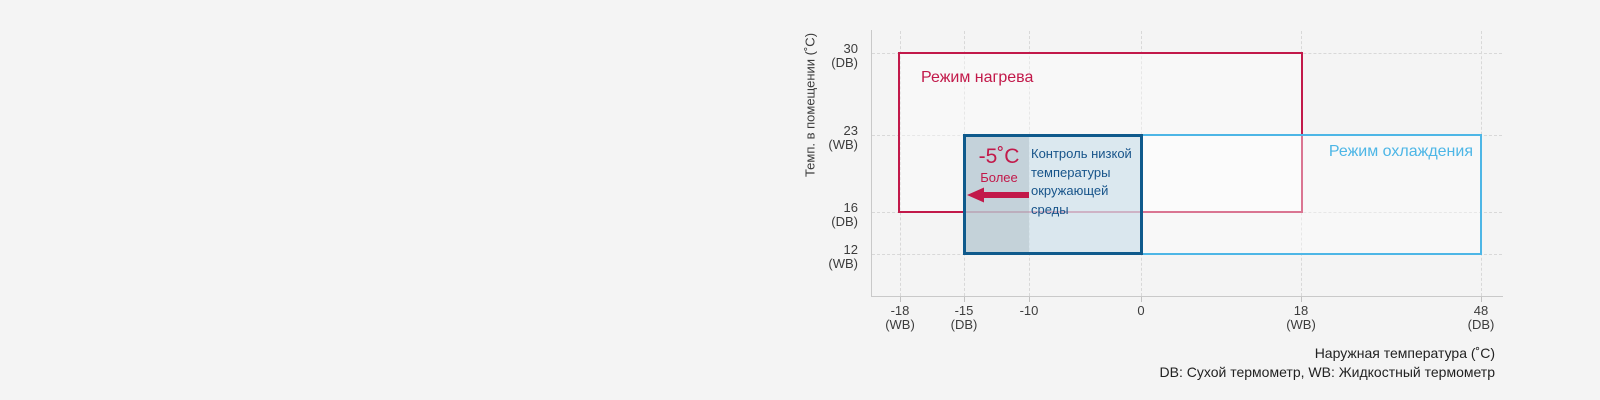  What do you see at coordinates (871, 163) in the screenshot?
I see `y-axis-line` at bounding box center [871, 163].